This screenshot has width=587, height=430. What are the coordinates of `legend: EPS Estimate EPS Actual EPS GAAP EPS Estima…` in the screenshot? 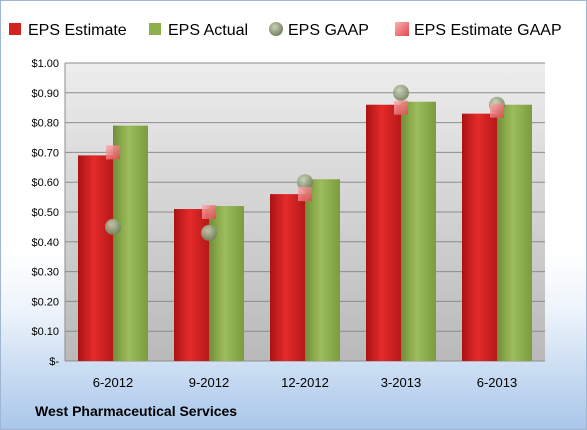 It's located at (285, 30).